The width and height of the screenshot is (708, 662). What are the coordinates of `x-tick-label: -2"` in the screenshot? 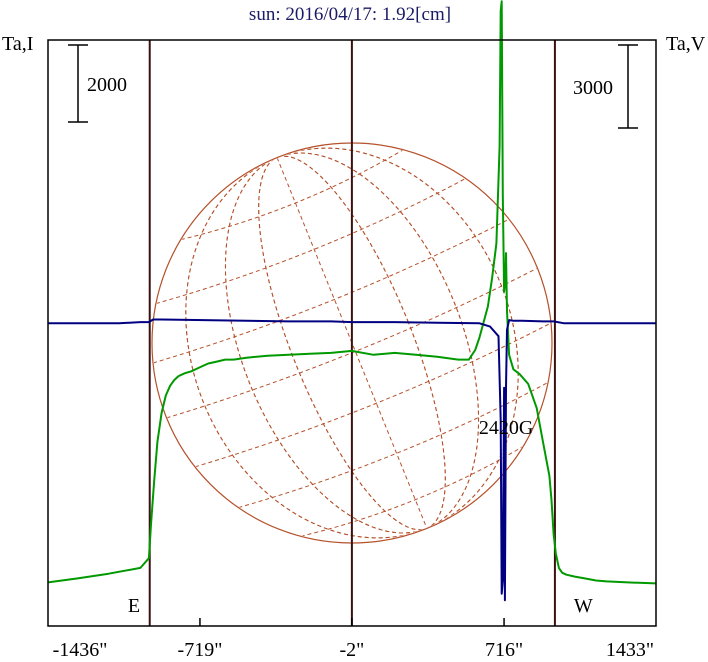 It's located at (351, 650).